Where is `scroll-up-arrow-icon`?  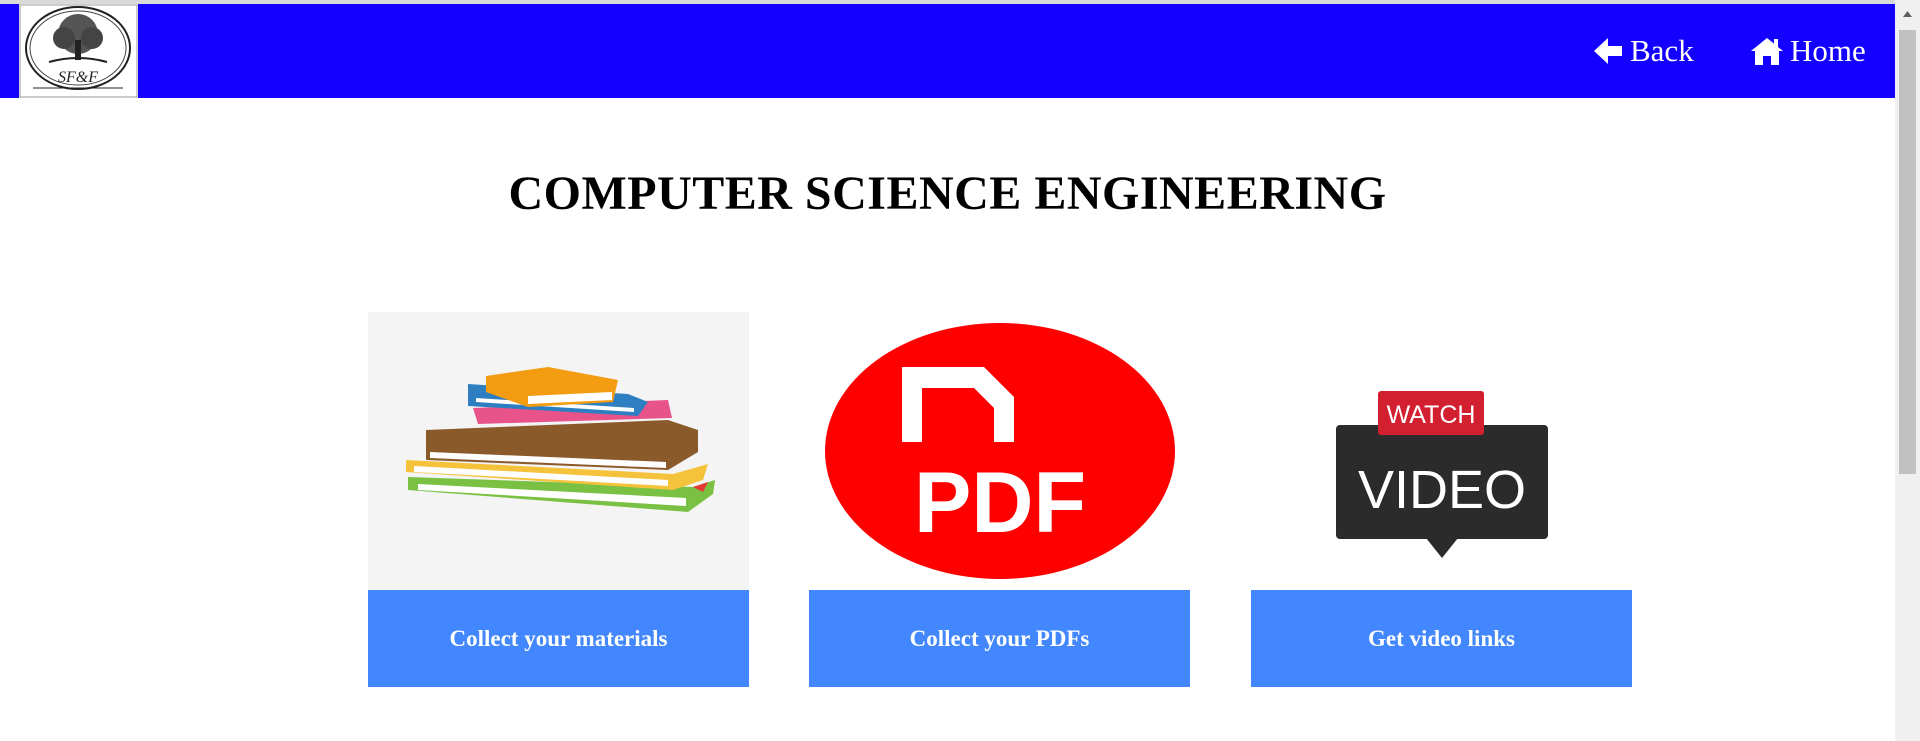 scroll-up-arrow-icon is located at coordinates (1907, 14).